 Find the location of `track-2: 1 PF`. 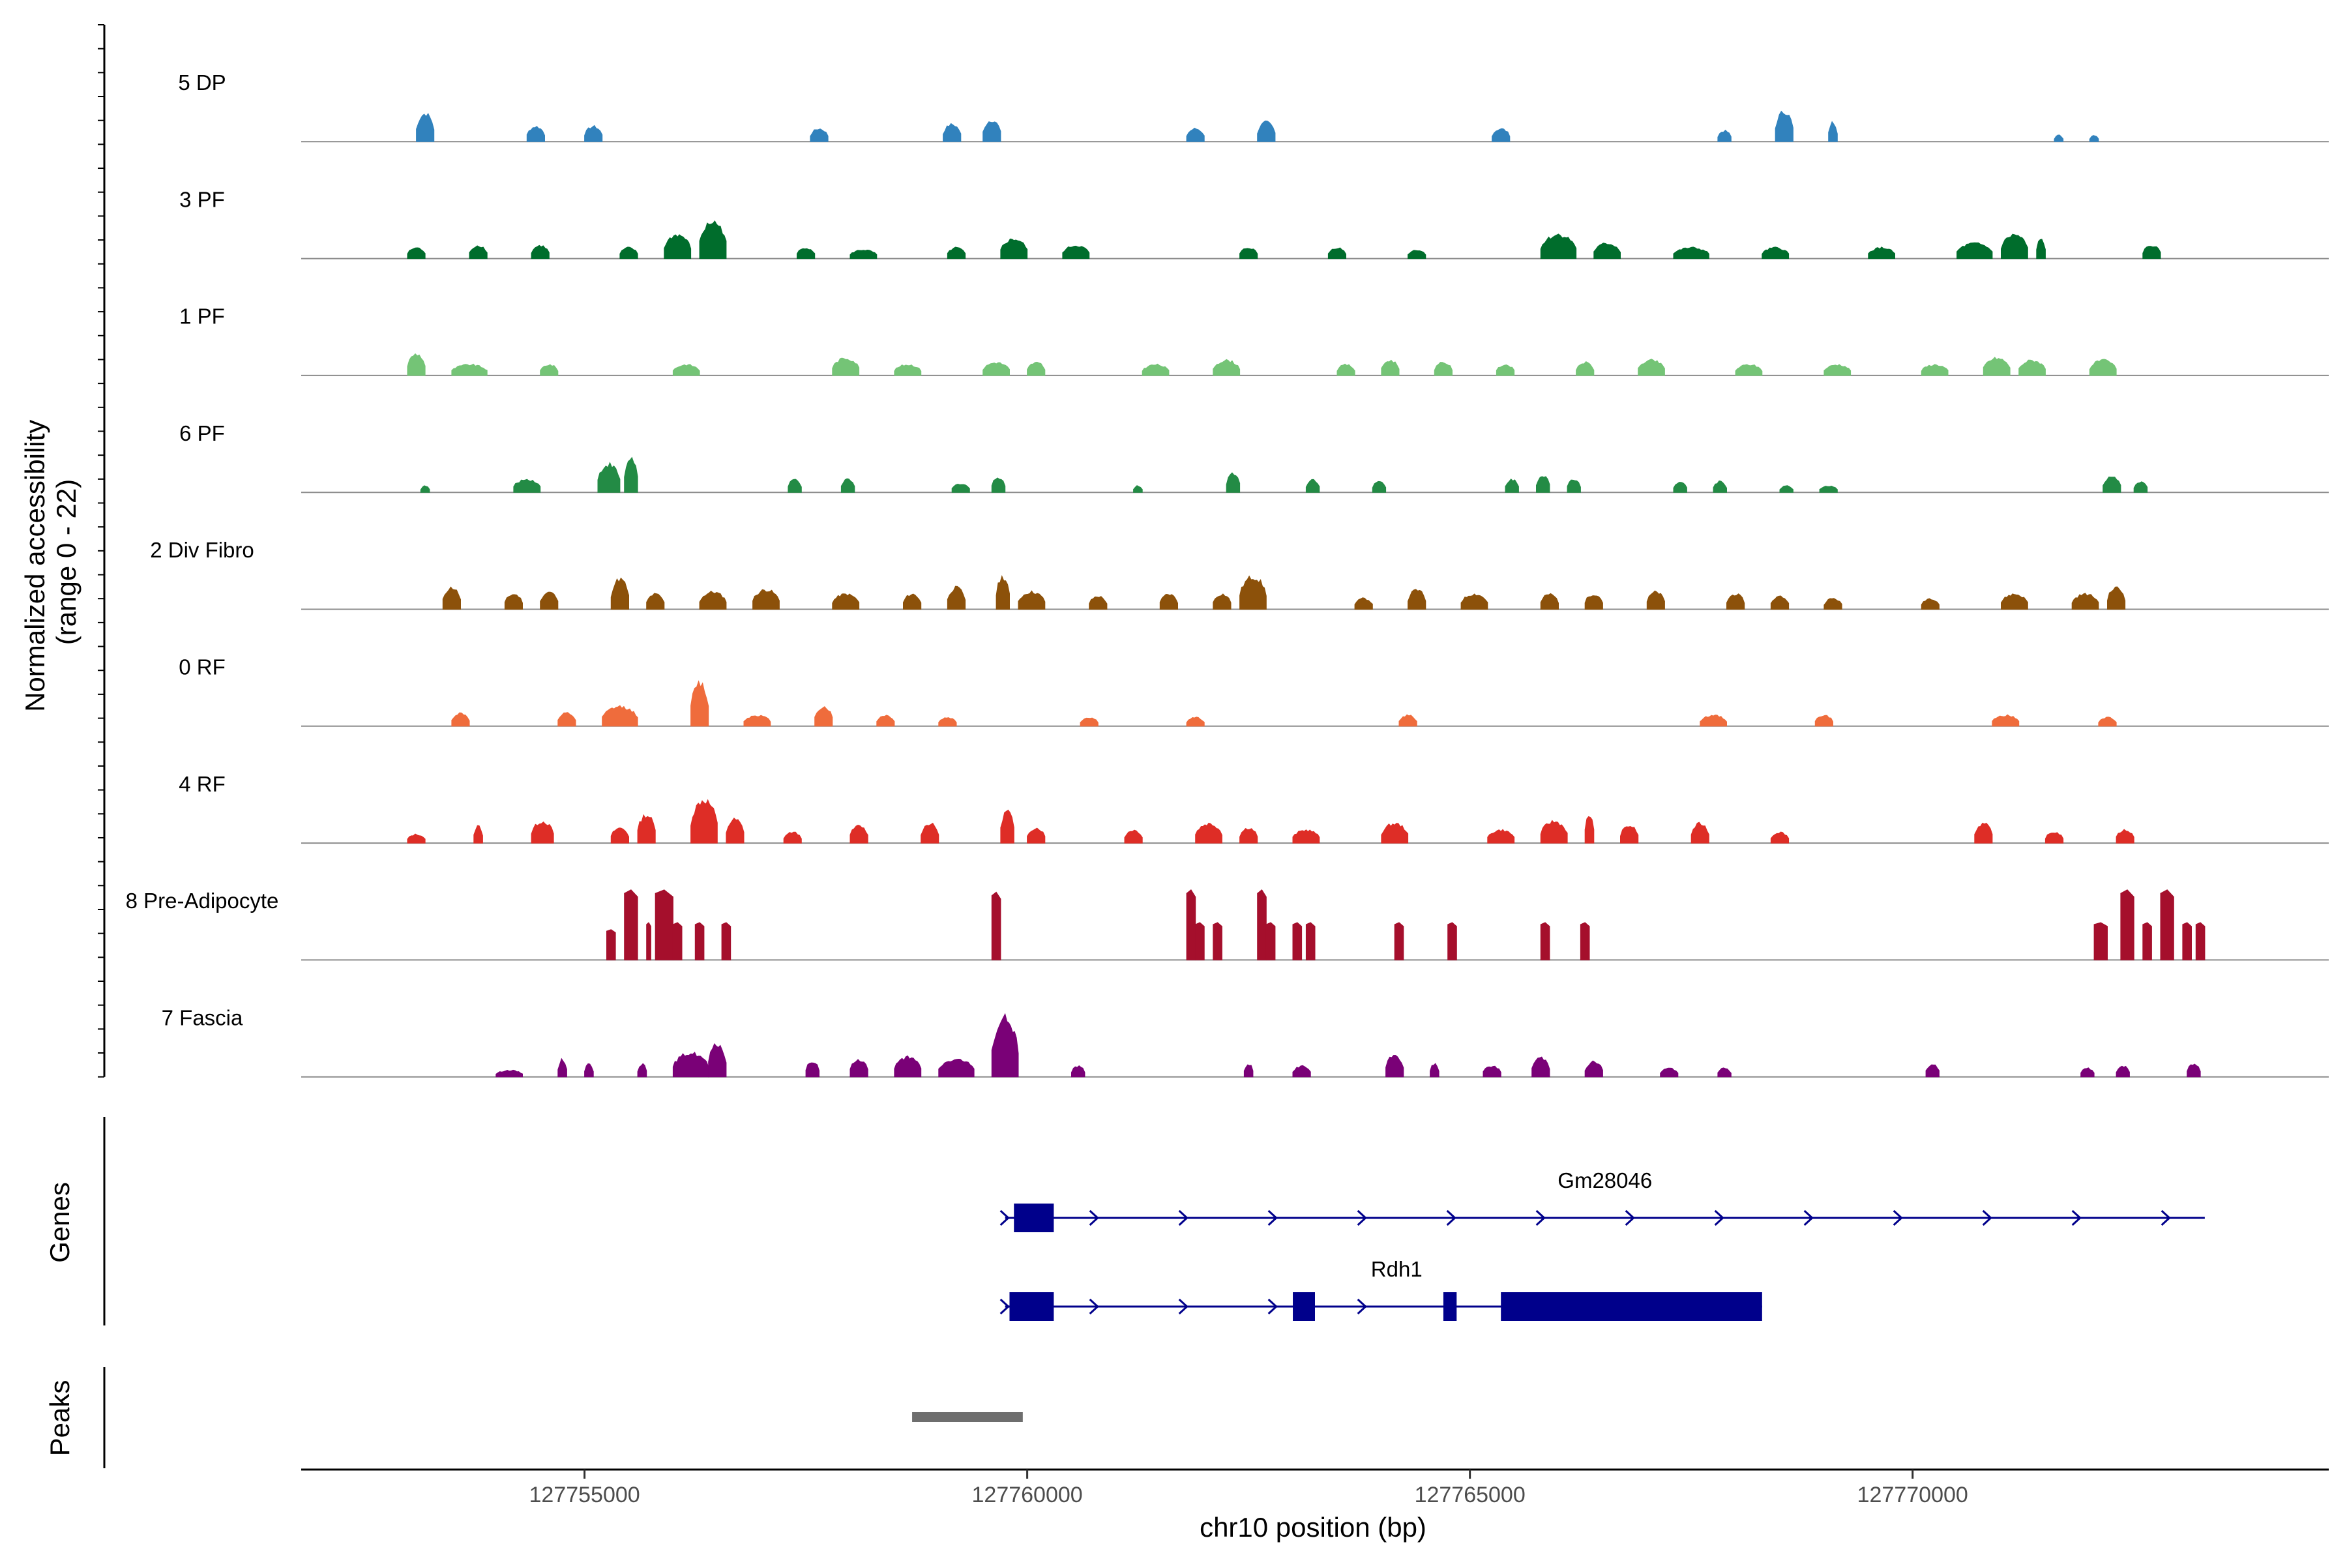

track-2: 1 PF is located at coordinates (1254, 340).